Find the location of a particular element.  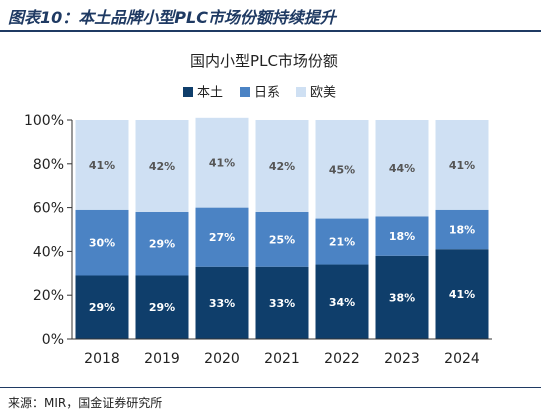

legend-label-1: 本土 is located at coordinates (210, 93).